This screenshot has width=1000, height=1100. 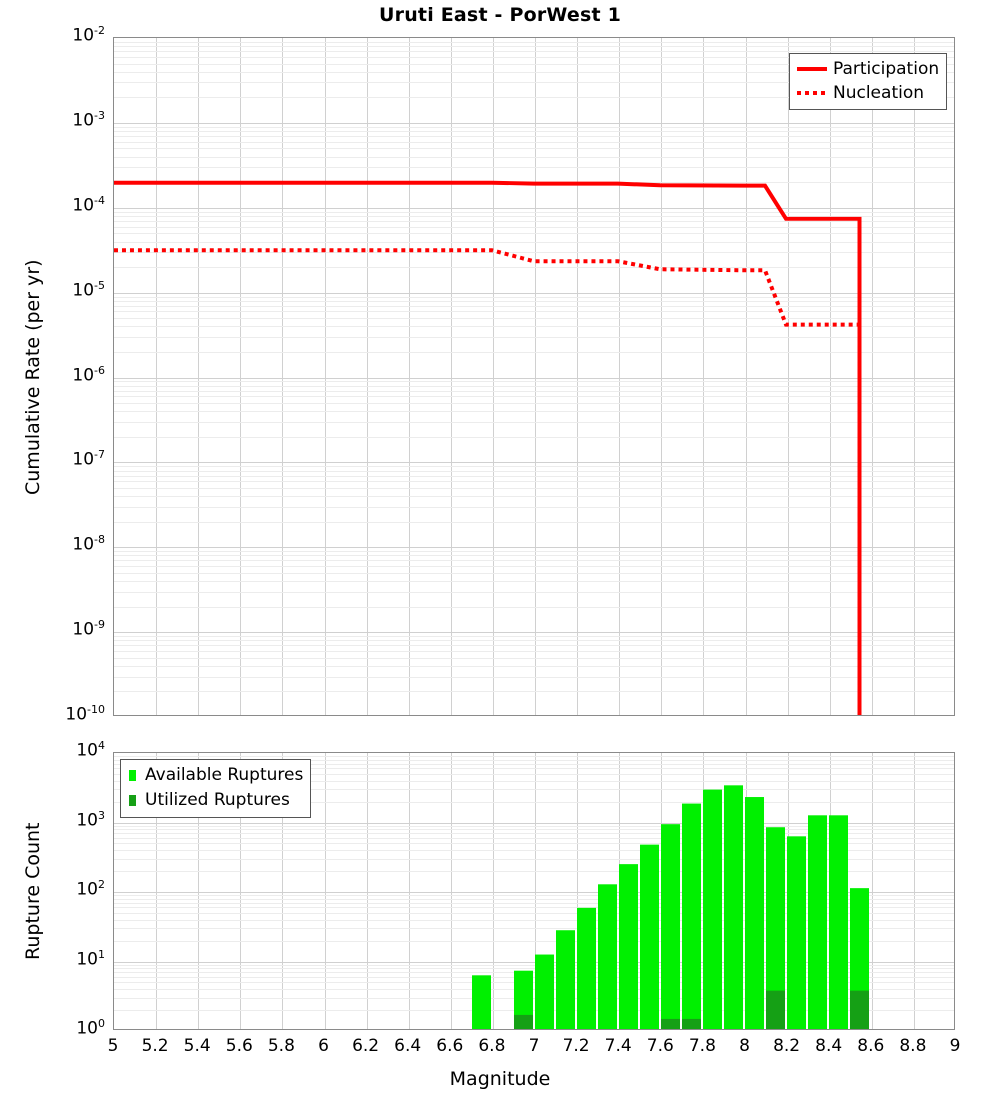 I want to click on top-y-tick: 10⁻⁹, so click(x=88, y=629).